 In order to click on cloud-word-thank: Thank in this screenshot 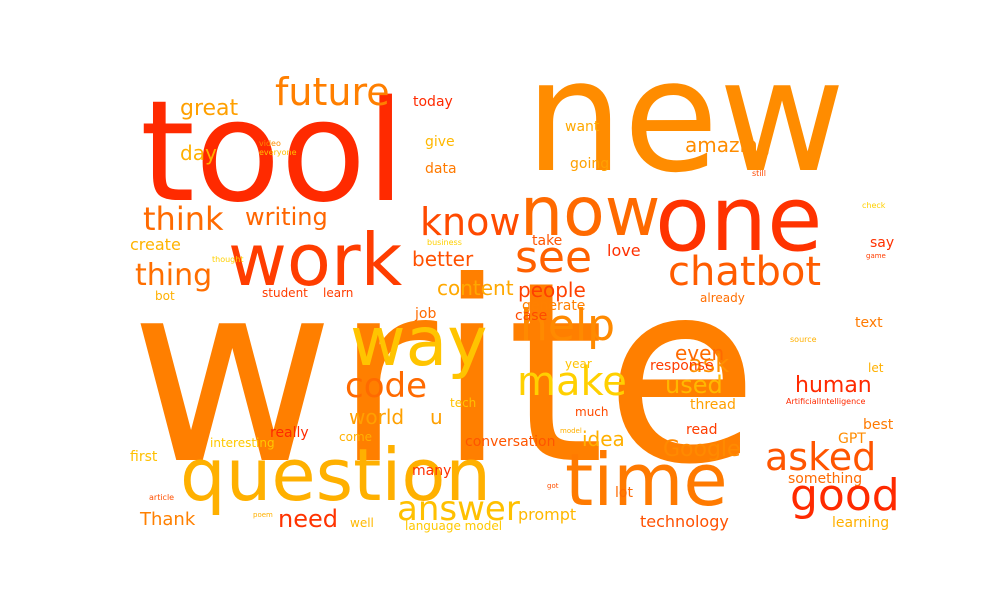, I will do `click(167, 519)`.